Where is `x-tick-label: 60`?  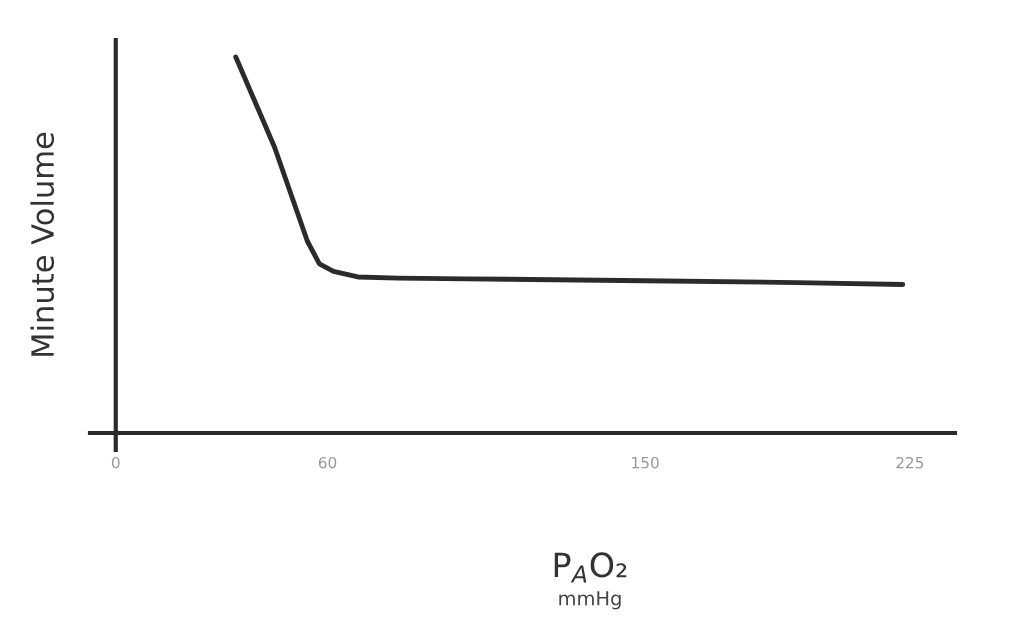 x-tick-label: 60 is located at coordinates (327, 462).